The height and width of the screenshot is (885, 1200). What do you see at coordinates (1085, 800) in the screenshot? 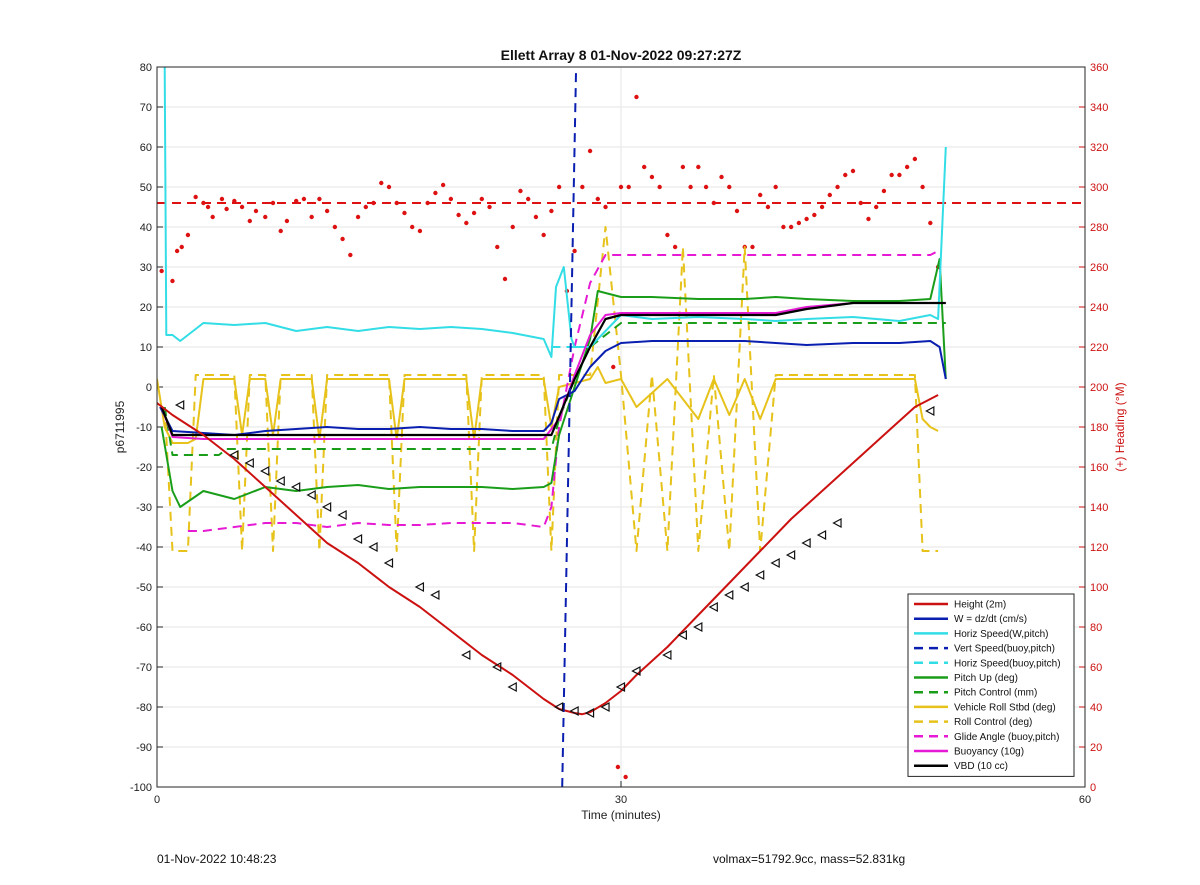
I see `x-tick-label: 60` at bounding box center [1085, 800].